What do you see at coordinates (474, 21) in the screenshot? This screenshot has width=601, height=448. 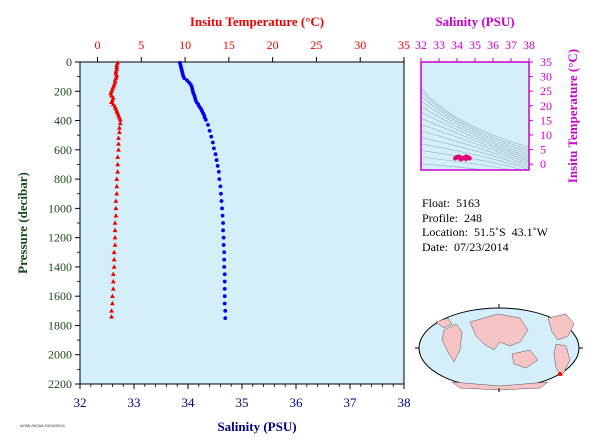 I see `ts-salinity-title: Salinity (PSU)` at bounding box center [474, 21].